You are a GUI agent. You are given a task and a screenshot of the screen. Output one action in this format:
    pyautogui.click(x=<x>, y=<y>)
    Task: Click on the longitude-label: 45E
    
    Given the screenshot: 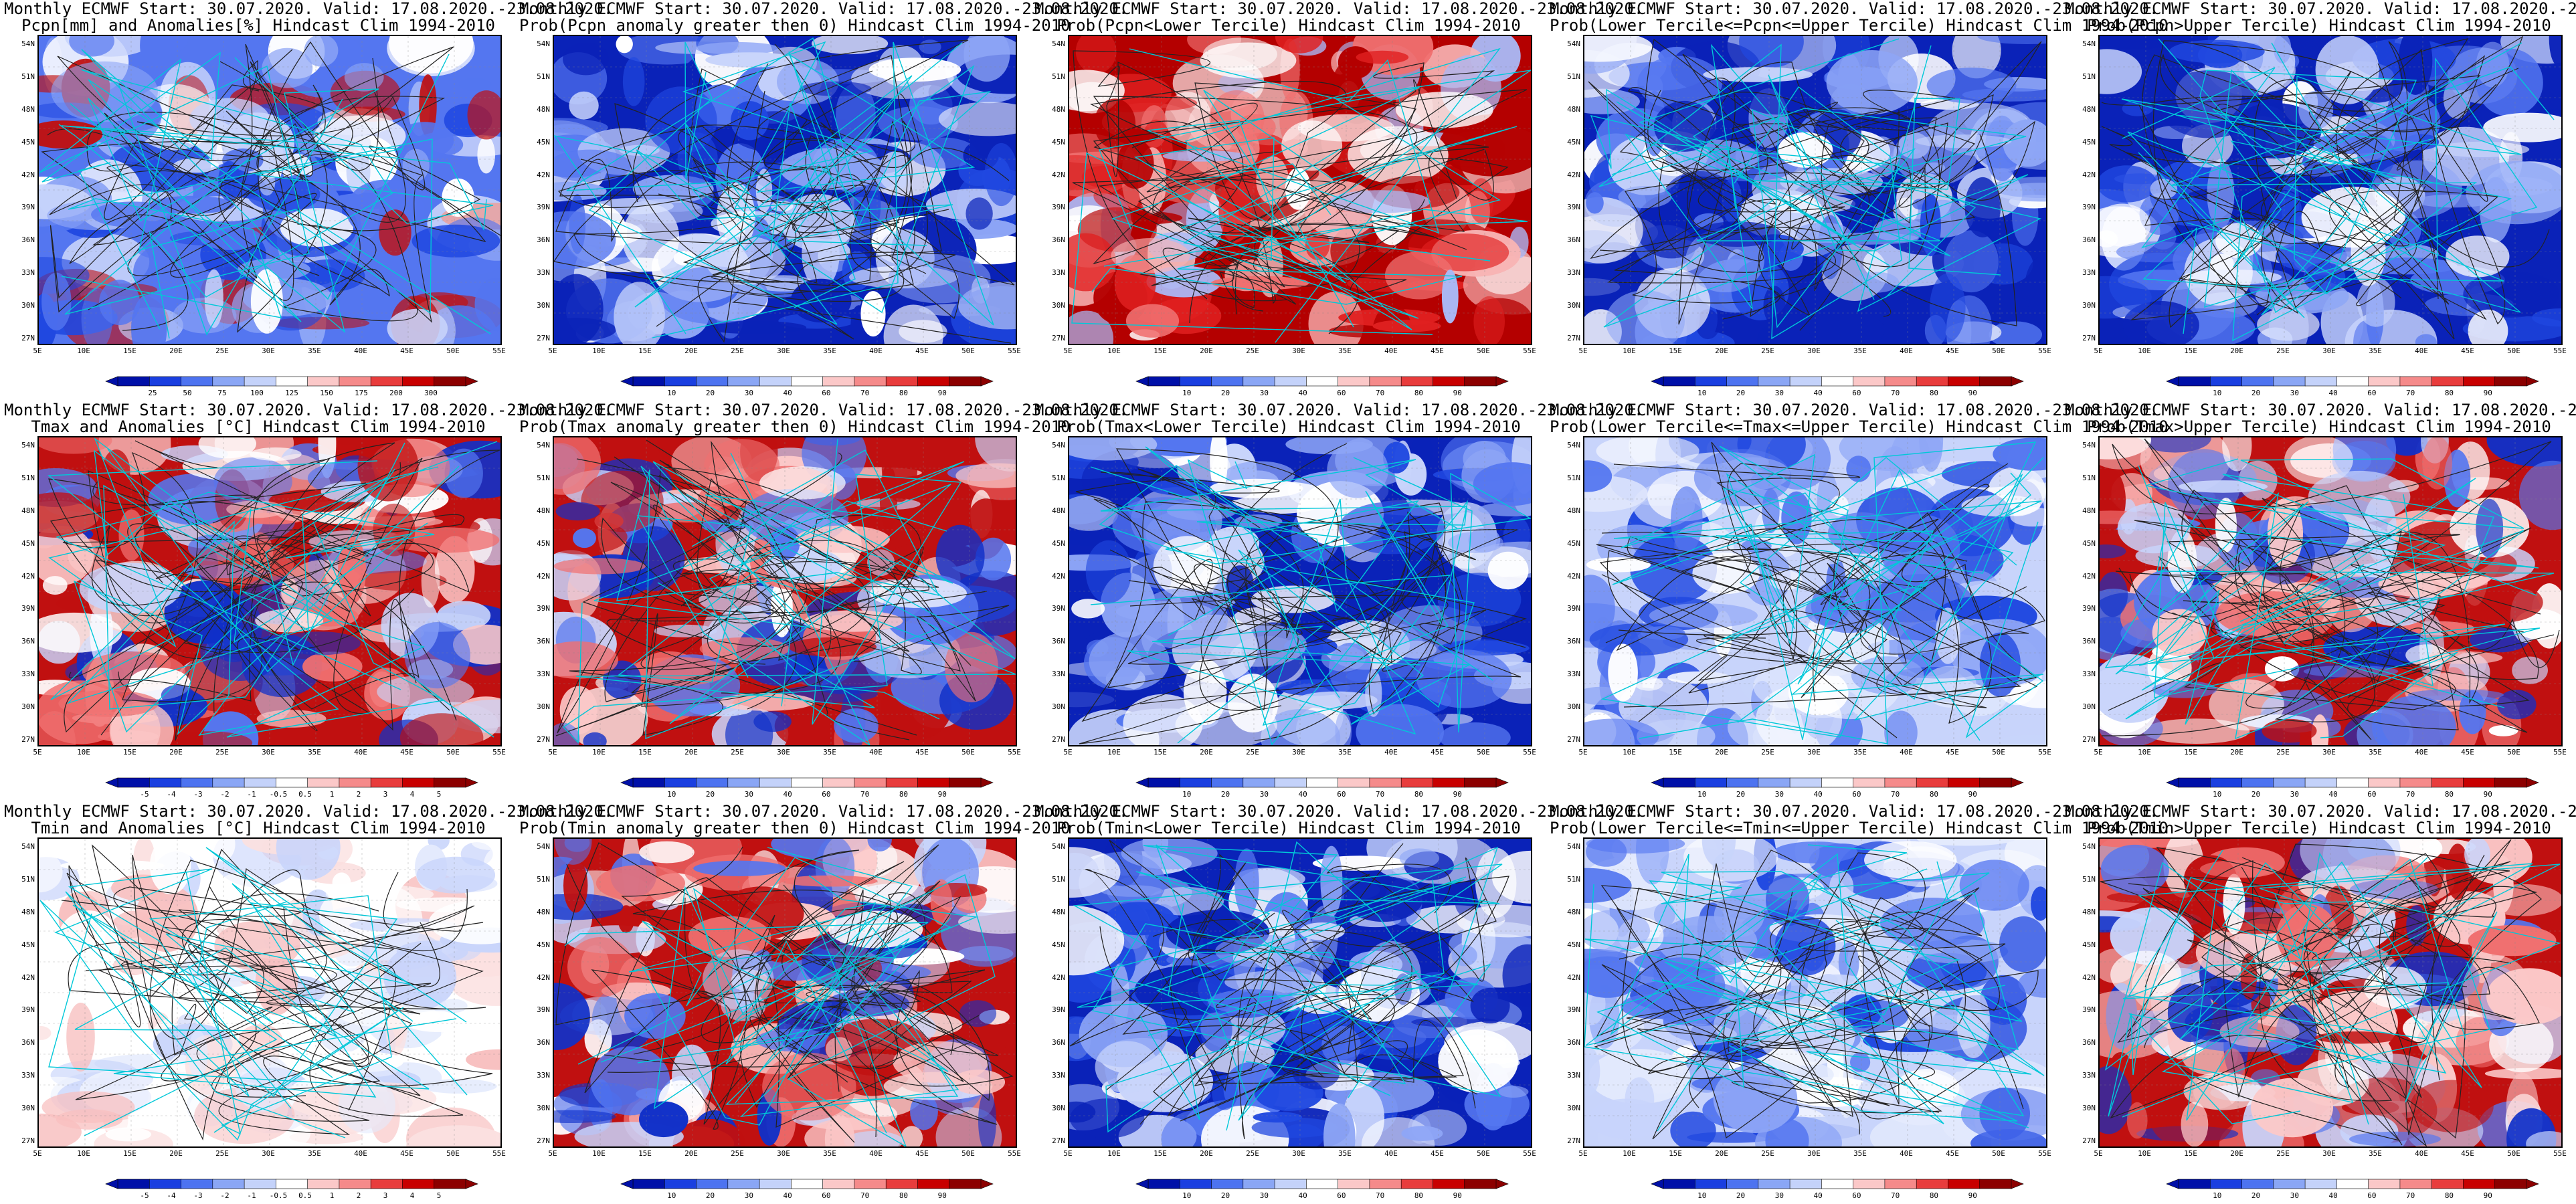 What is the action you would take?
    pyautogui.click(x=406, y=1153)
    